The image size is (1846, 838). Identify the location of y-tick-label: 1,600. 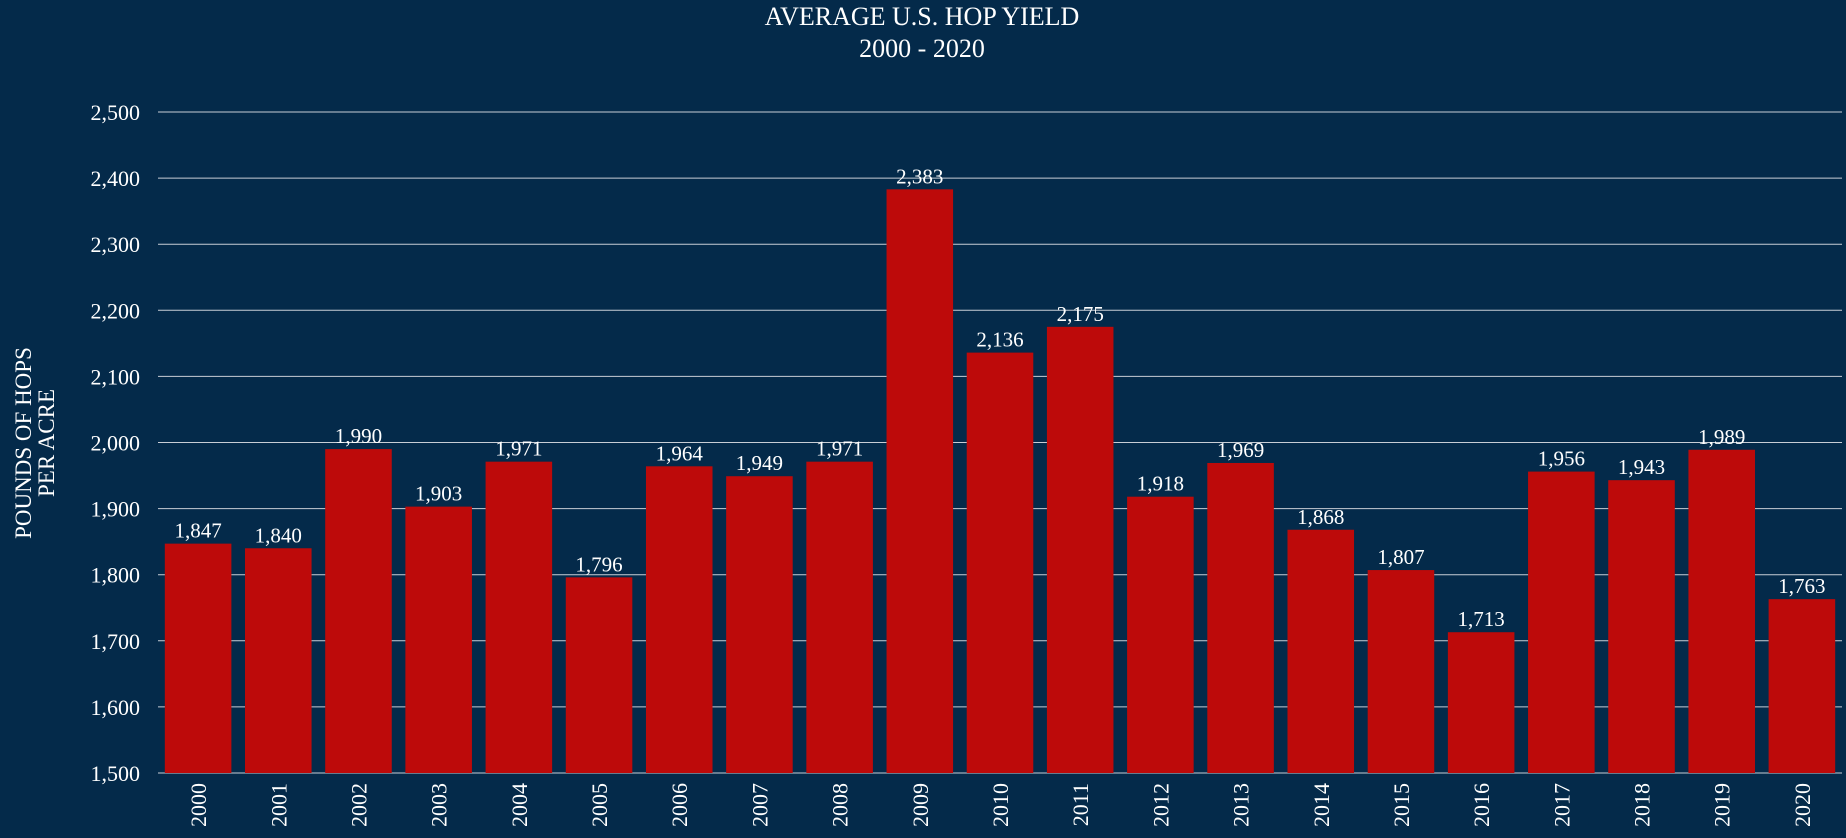
(116, 707).